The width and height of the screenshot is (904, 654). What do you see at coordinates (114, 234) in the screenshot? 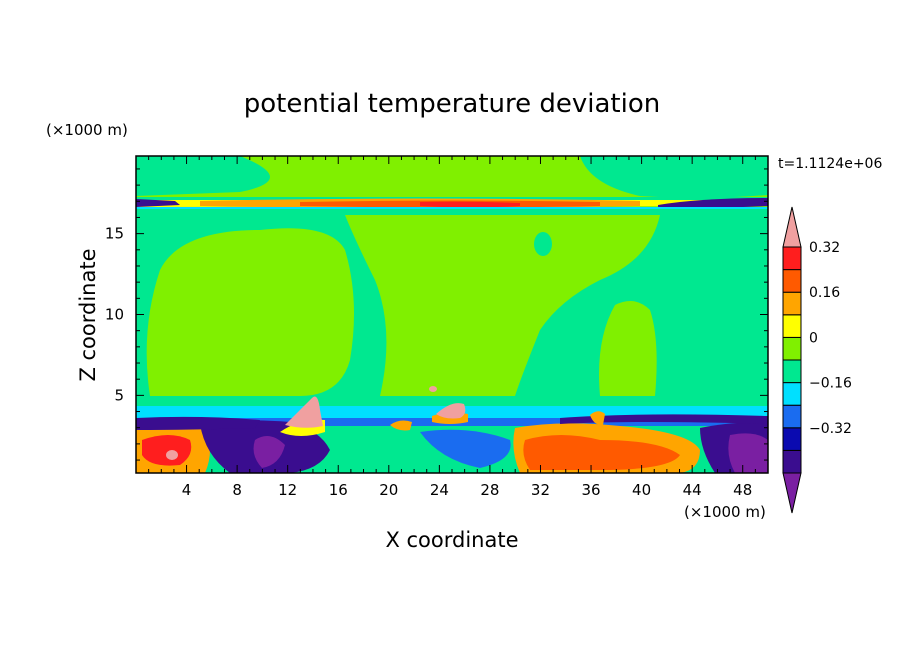
I see `y-tick-label: 15` at bounding box center [114, 234].